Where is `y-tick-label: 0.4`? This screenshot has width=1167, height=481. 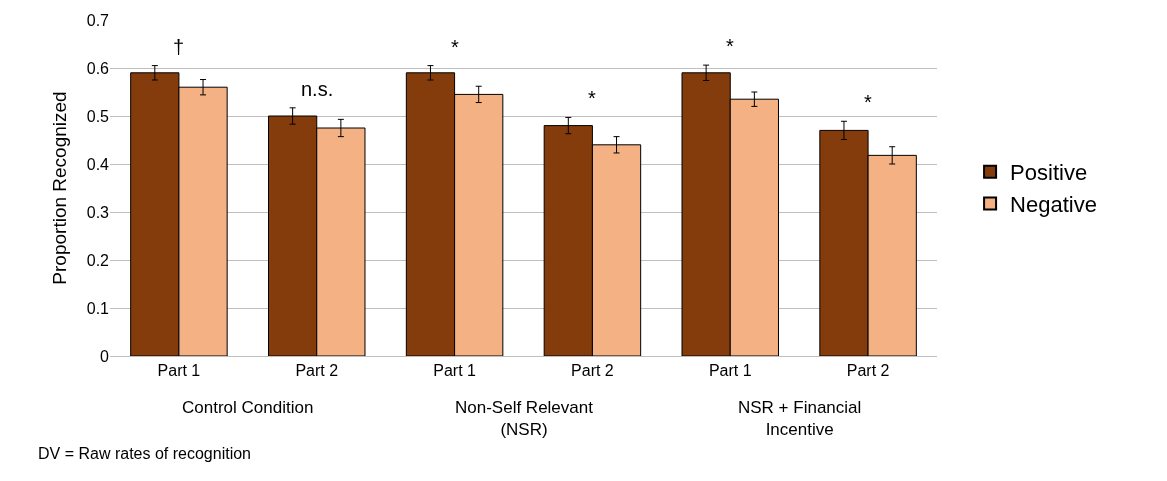
y-tick-label: 0.4 is located at coordinates (98, 164).